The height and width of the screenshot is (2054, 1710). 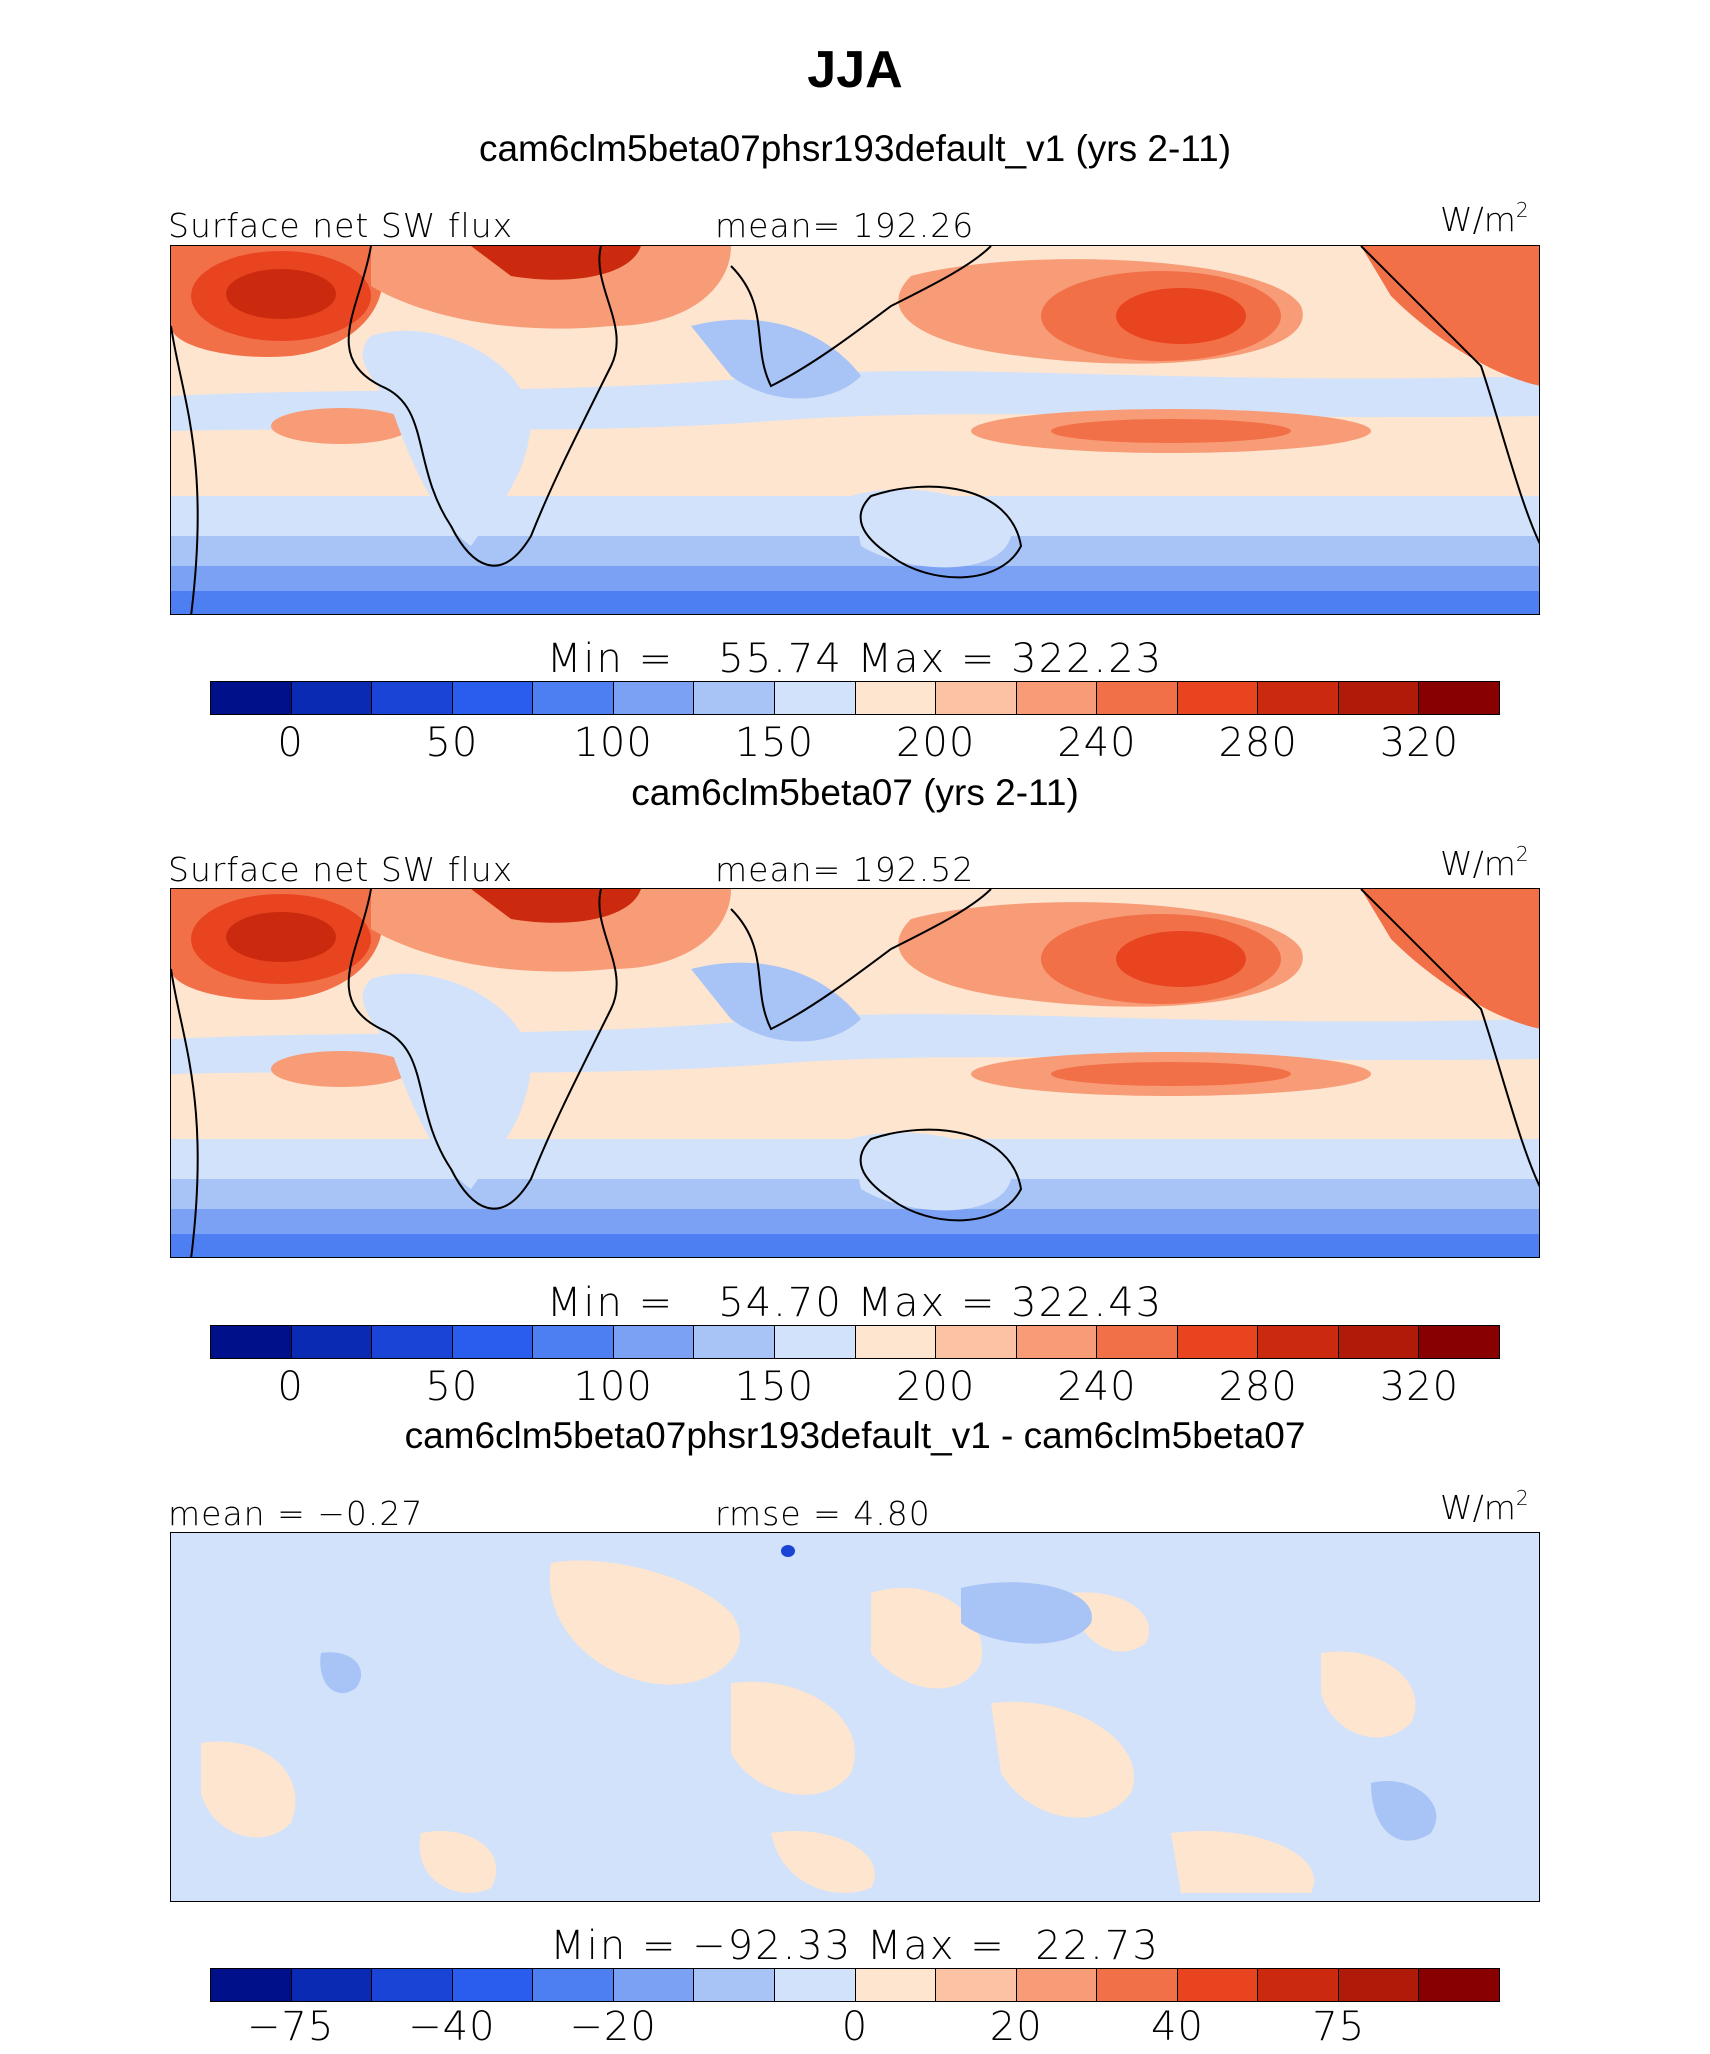 What do you see at coordinates (855, 1389) in the screenshot?
I see `panel-2-colorbar-ticks: 0 50 100 150 200 240 280 320` at bounding box center [855, 1389].